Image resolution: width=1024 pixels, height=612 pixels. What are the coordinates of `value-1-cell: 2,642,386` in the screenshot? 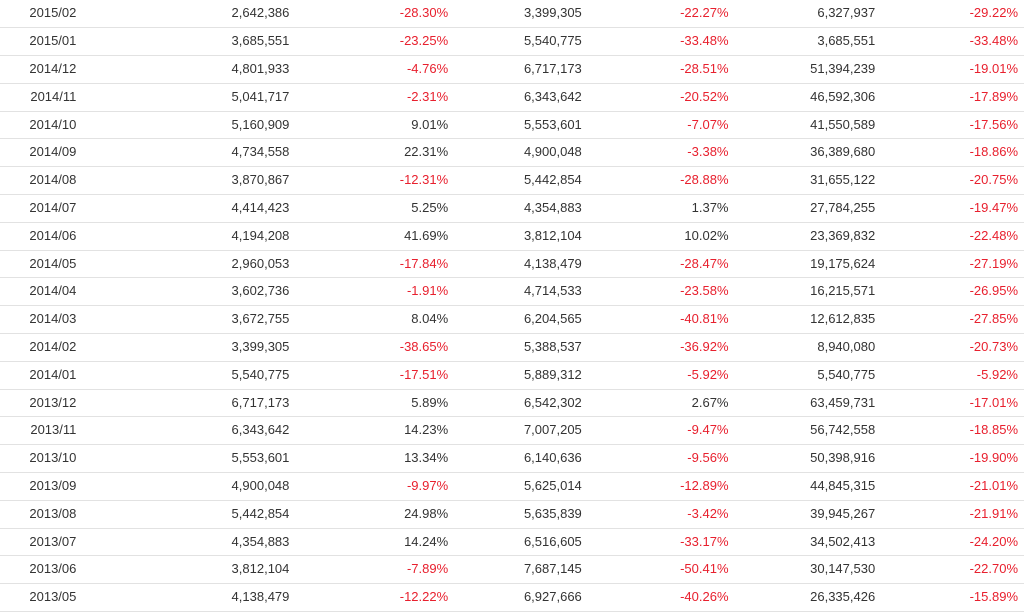 It's located at (184, 14).